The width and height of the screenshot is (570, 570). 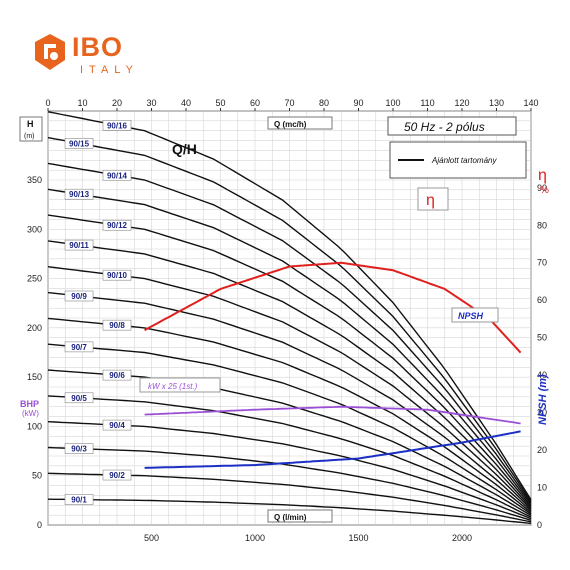 What do you see at coordinates (464, 160) in the screenshot?
I see `legend-entry: Ajánlott tartomány` at bounding box center [464, 160].